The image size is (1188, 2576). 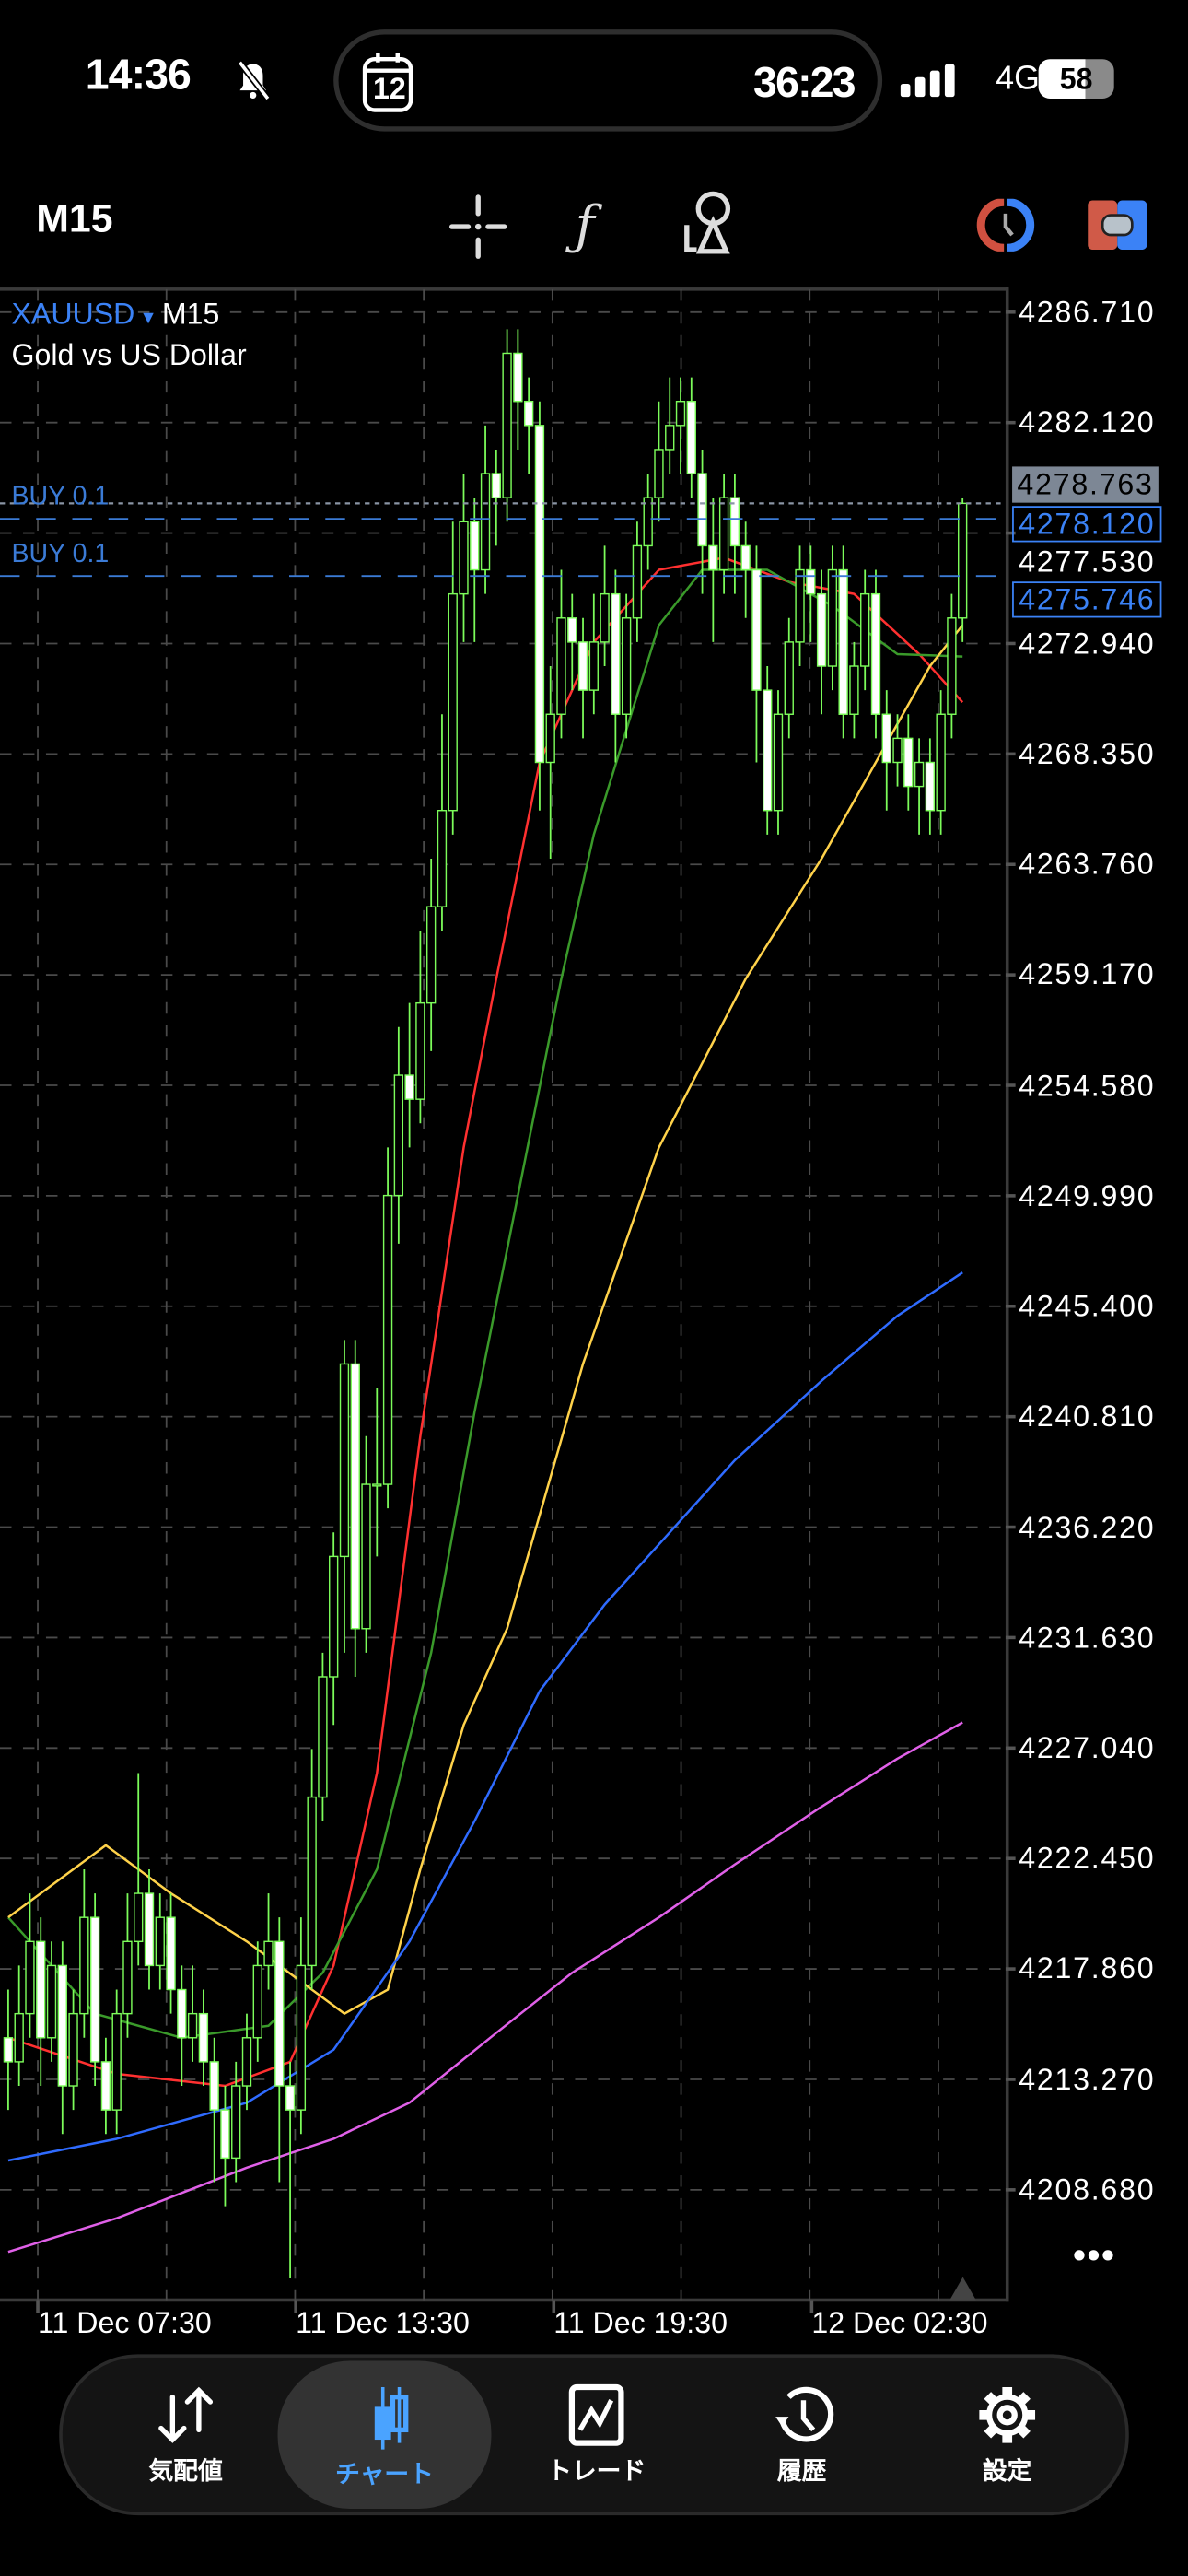 I want to click on calendar-icon, so click(x=387, y=82).